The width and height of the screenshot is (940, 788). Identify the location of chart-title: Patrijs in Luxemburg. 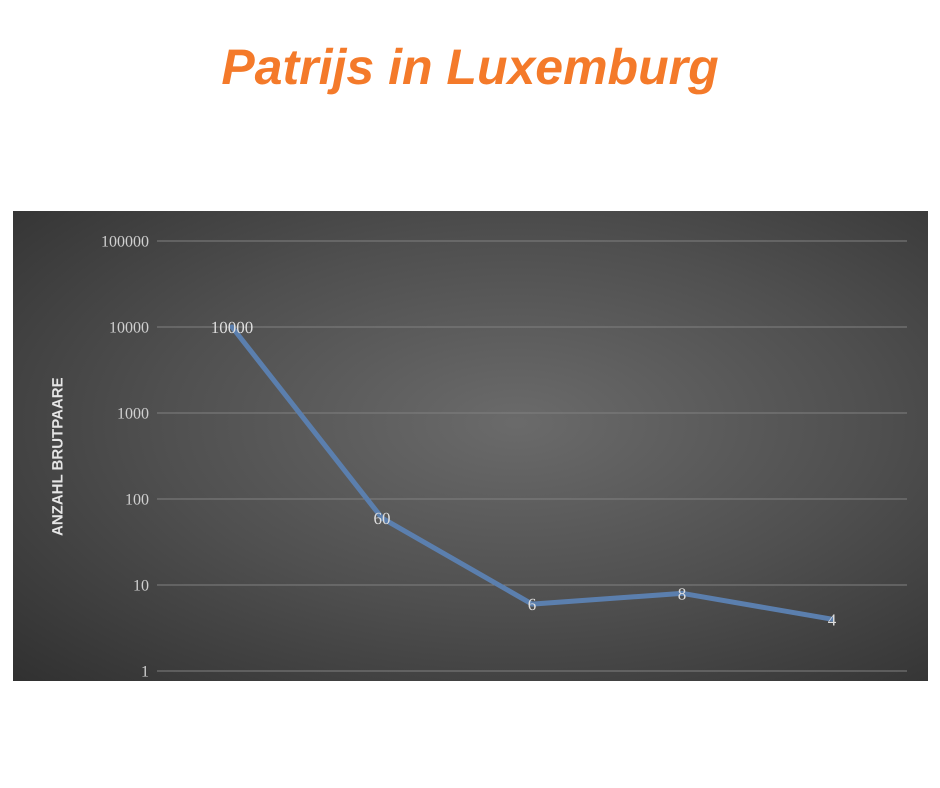
(470, 67).